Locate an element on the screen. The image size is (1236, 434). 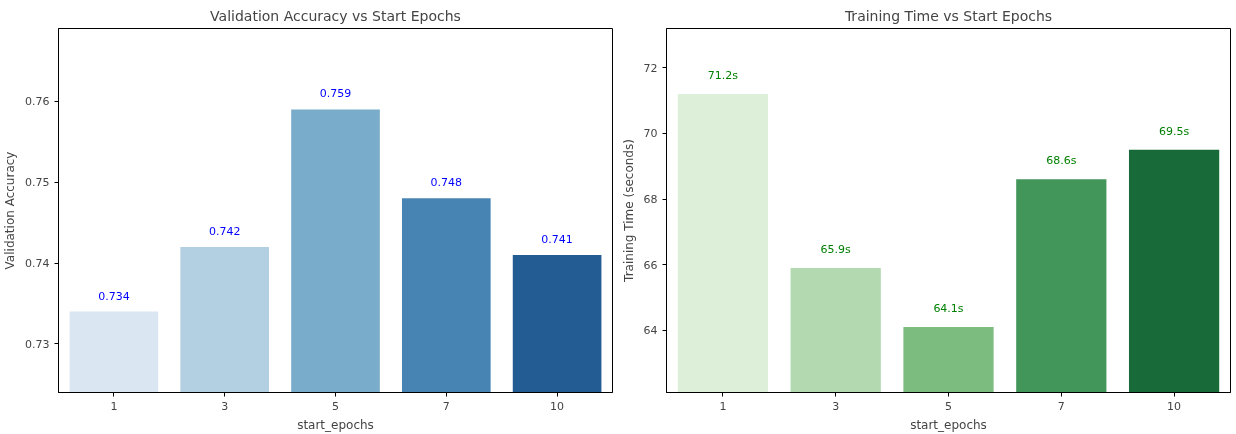
y-tick-label: 70 is located at coordinates (650, 134).